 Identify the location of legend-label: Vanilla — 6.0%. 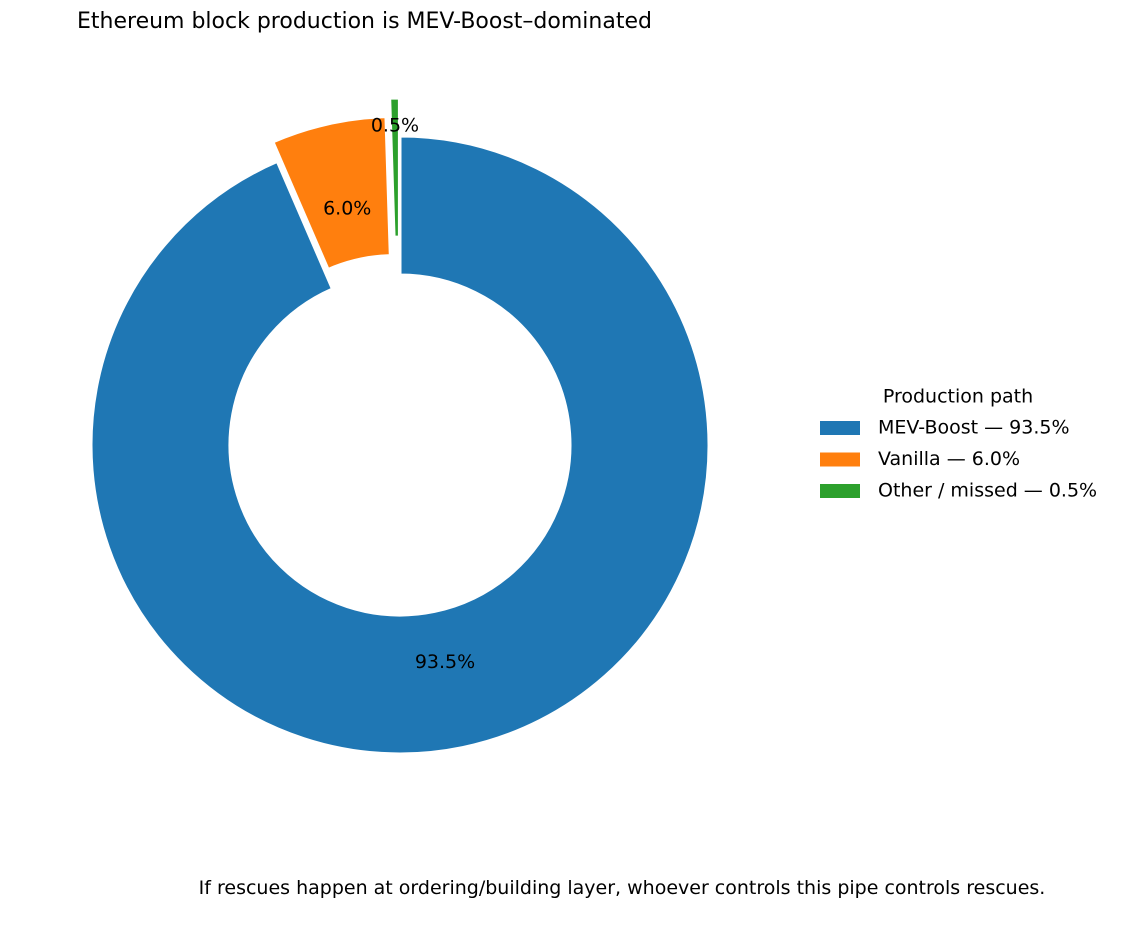
(949, 459).